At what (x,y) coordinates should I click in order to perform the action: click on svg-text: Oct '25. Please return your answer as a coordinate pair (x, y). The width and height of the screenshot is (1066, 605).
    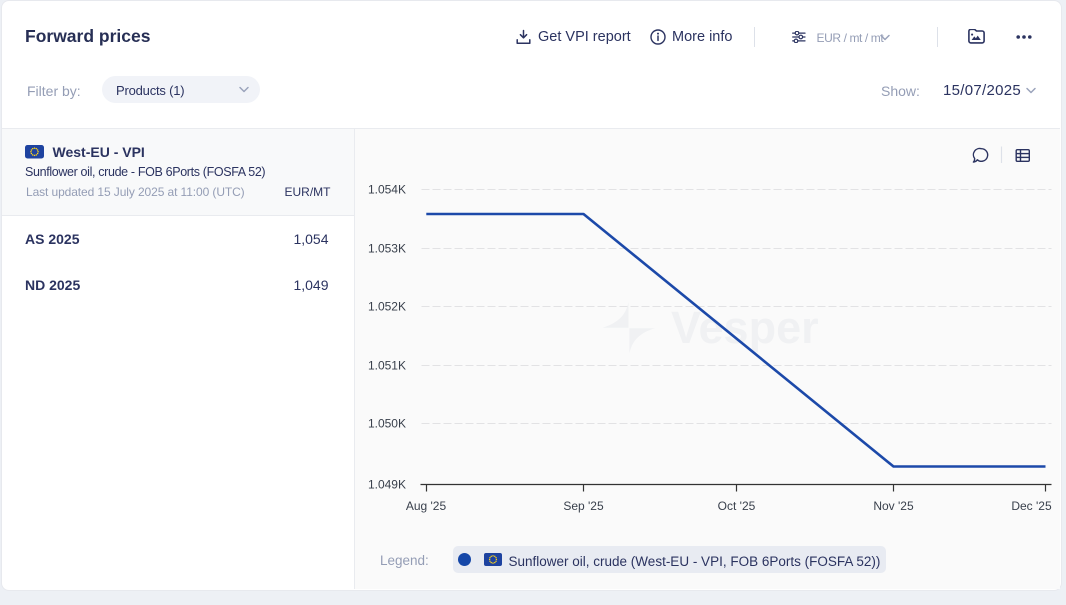
    Looking at the image, I should click on (737, 506).